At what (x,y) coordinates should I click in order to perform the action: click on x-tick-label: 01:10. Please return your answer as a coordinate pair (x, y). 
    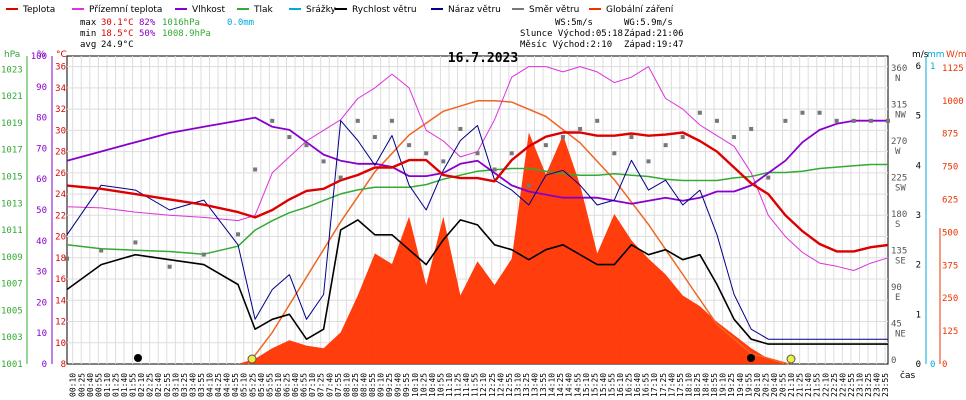
    Looking at the image, I should click on (107, 385).